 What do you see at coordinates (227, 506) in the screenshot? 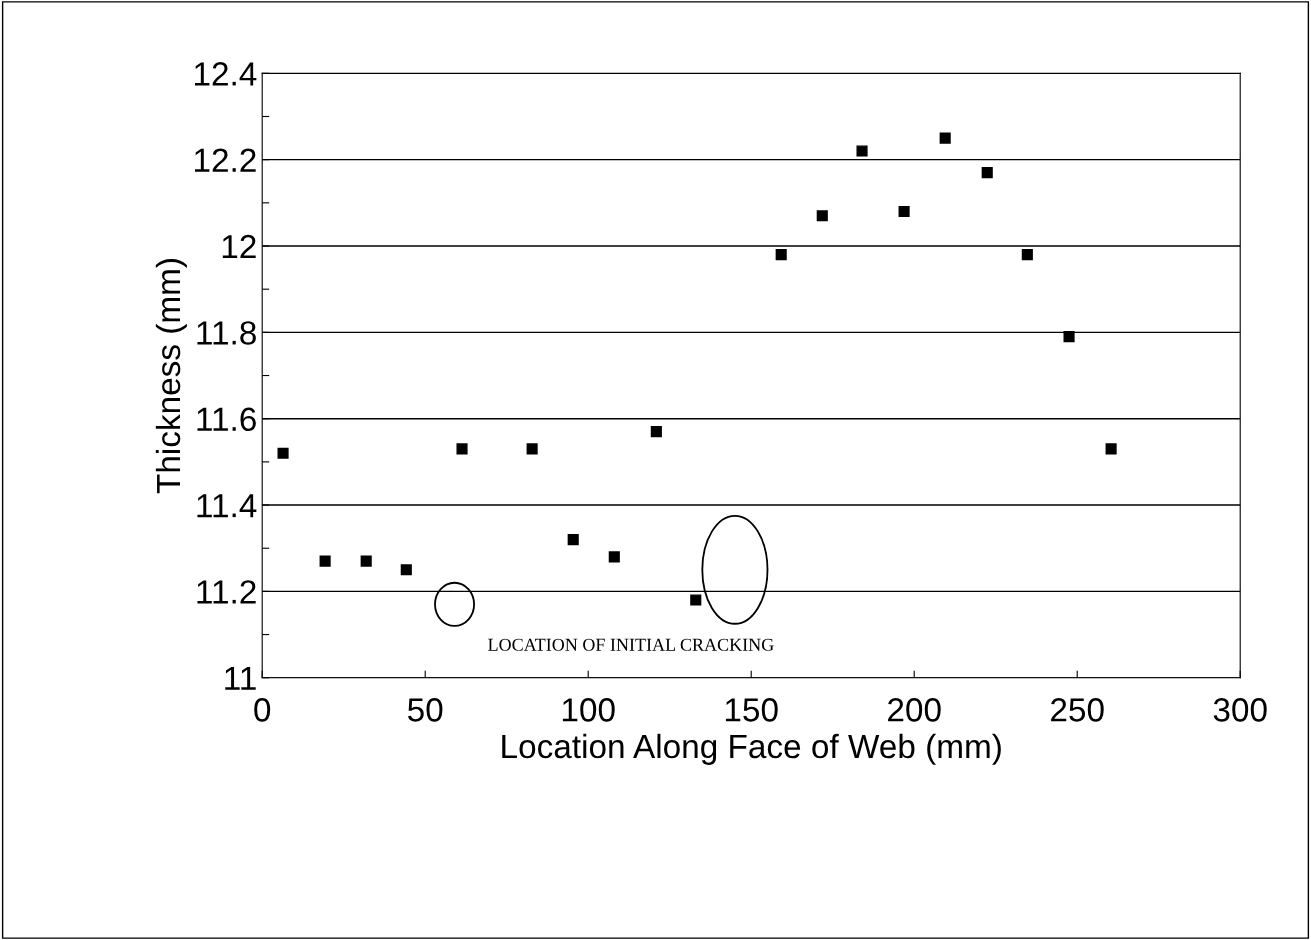
I see `y-tick-label: 11.4` at bounding box center [227, 506].